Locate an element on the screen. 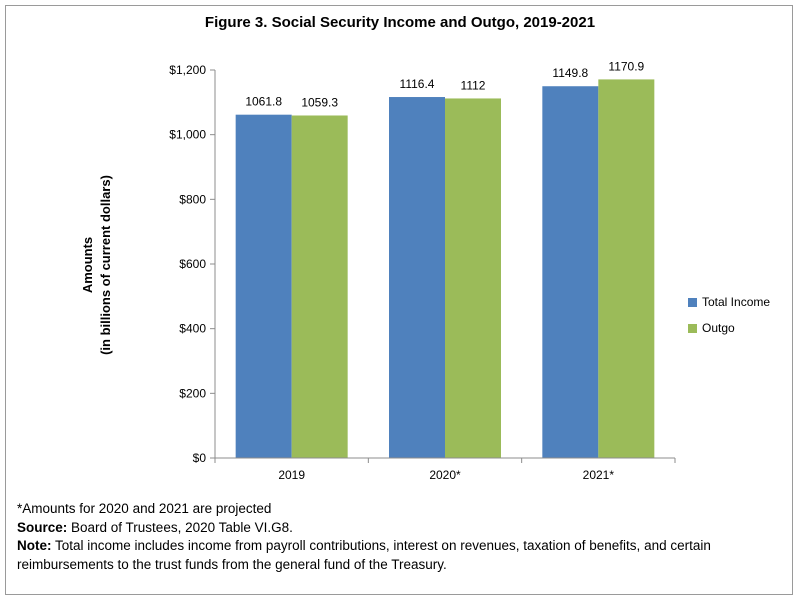  source-label: Source: is located at coordinates (42, 527).